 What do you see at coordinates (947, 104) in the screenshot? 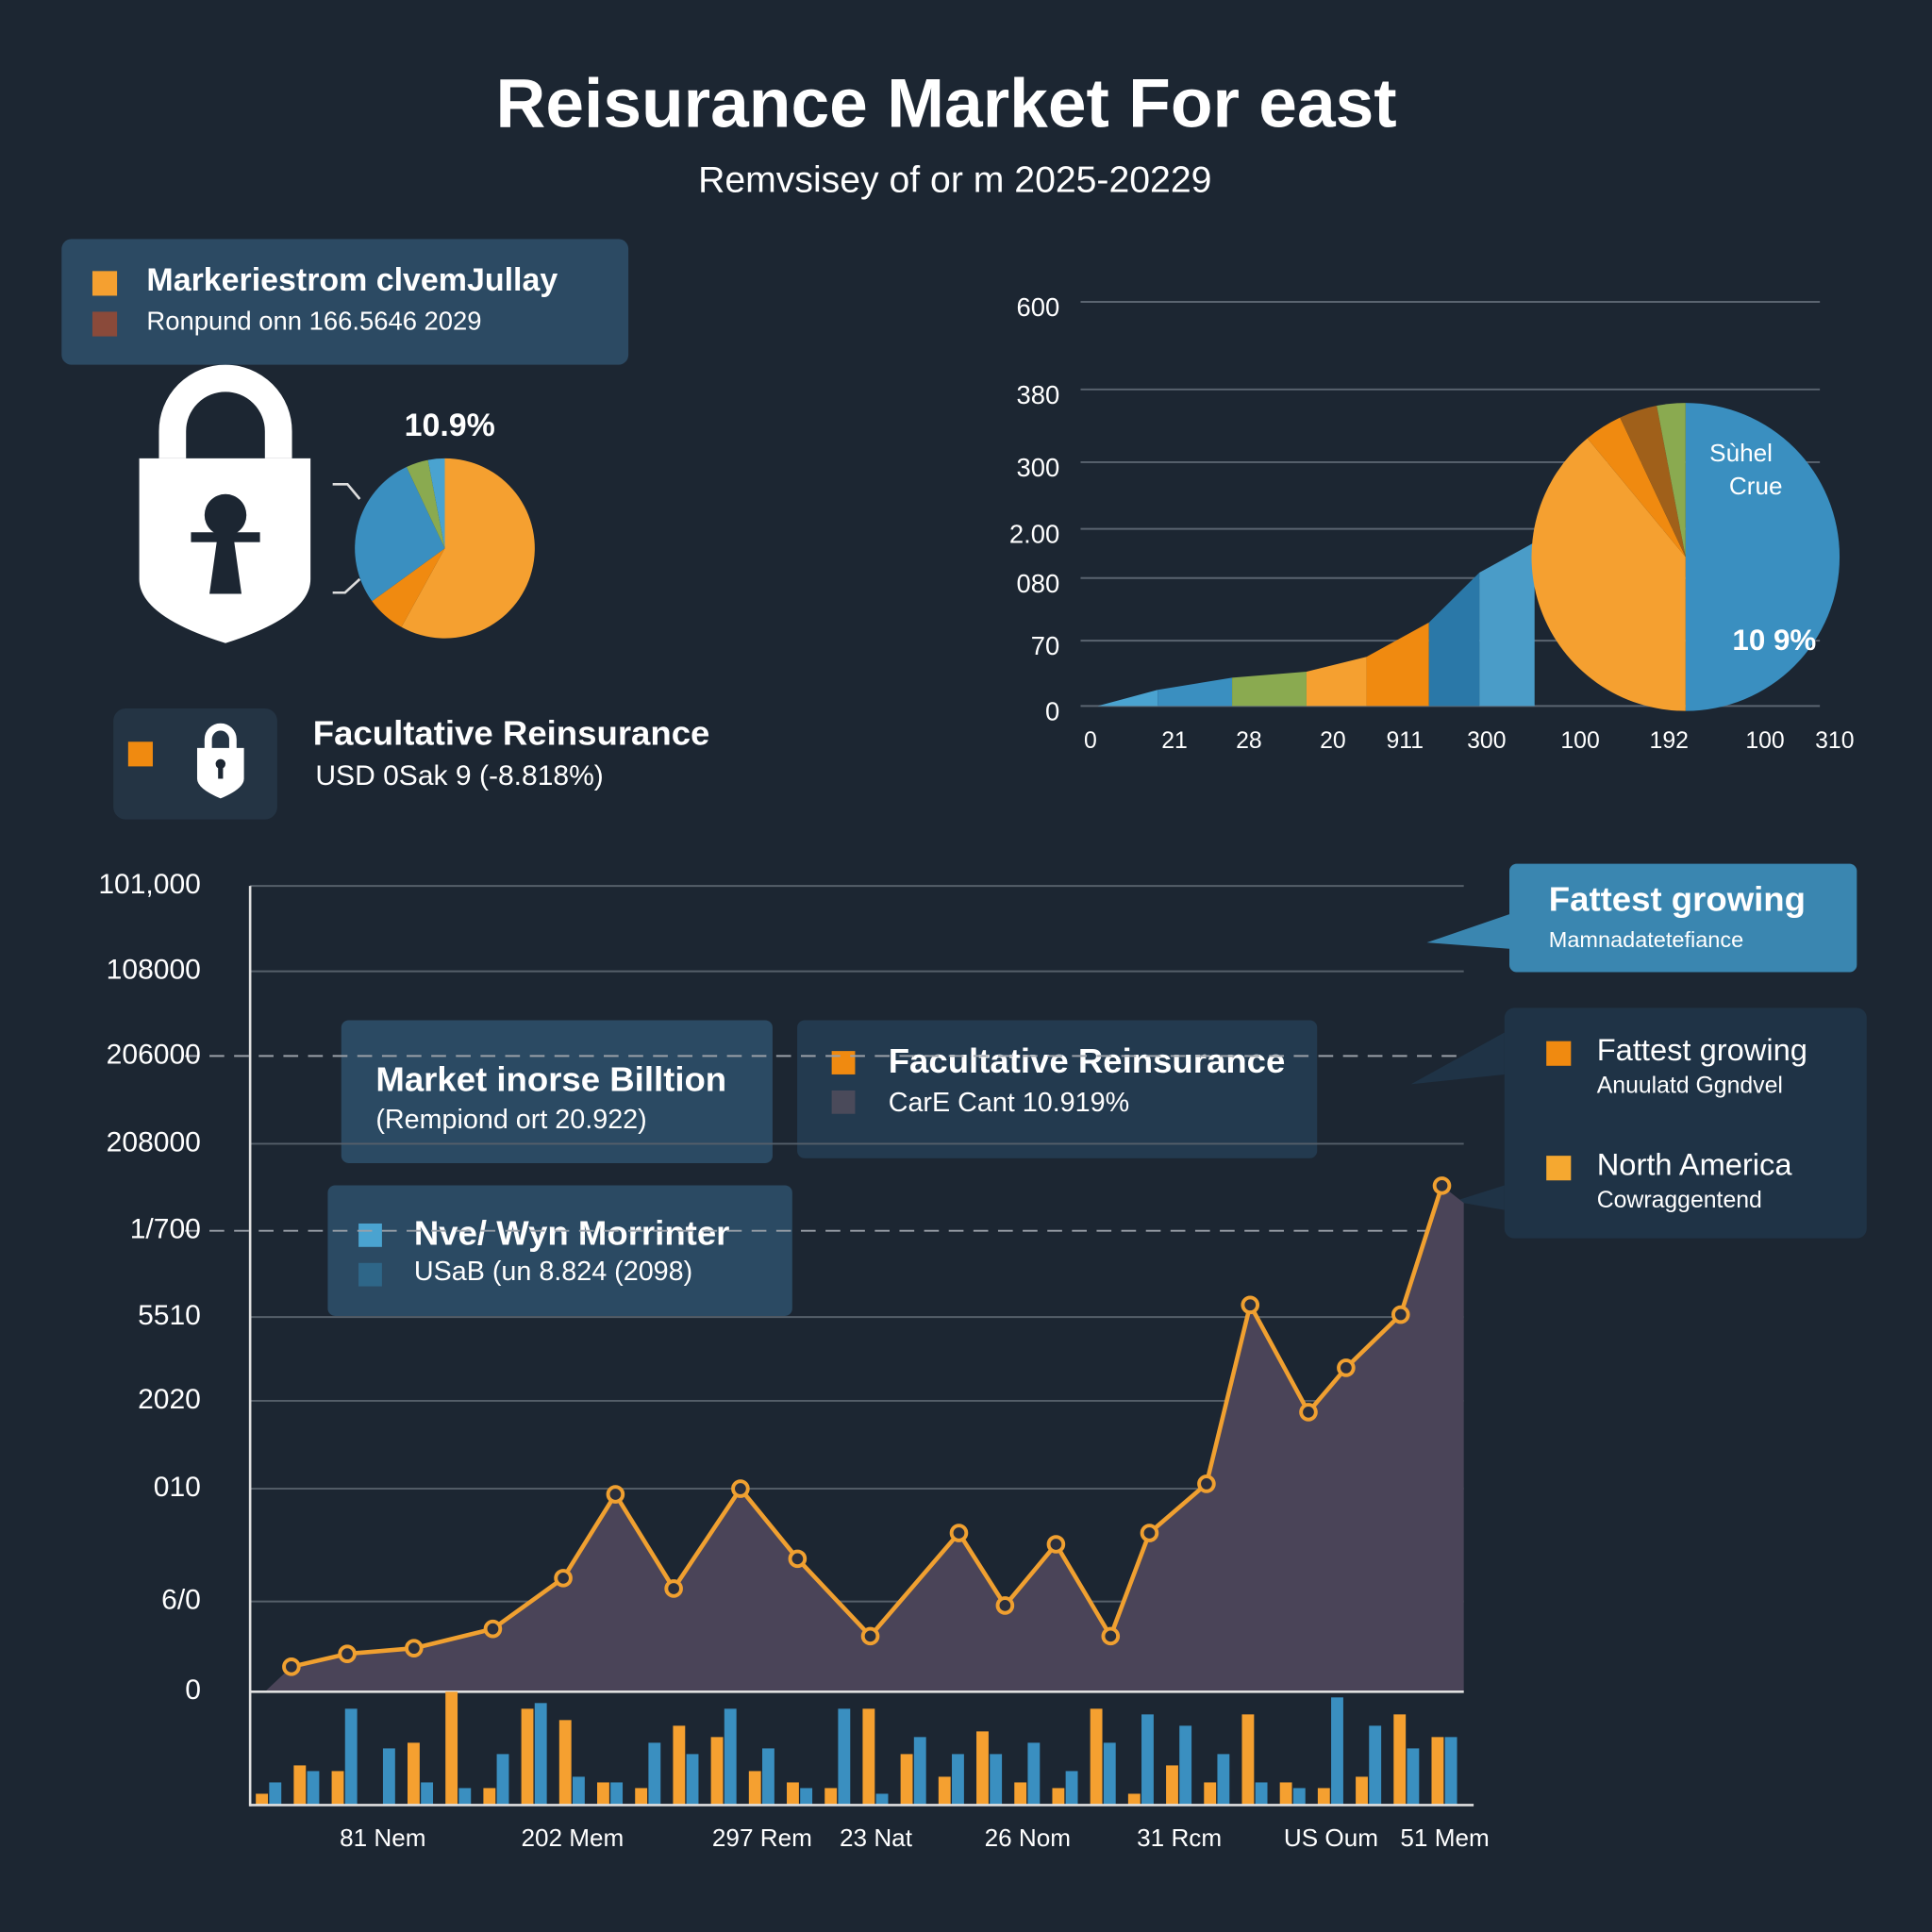
I see `title: Reisurance Market For east` at bounding box center [947, 104].